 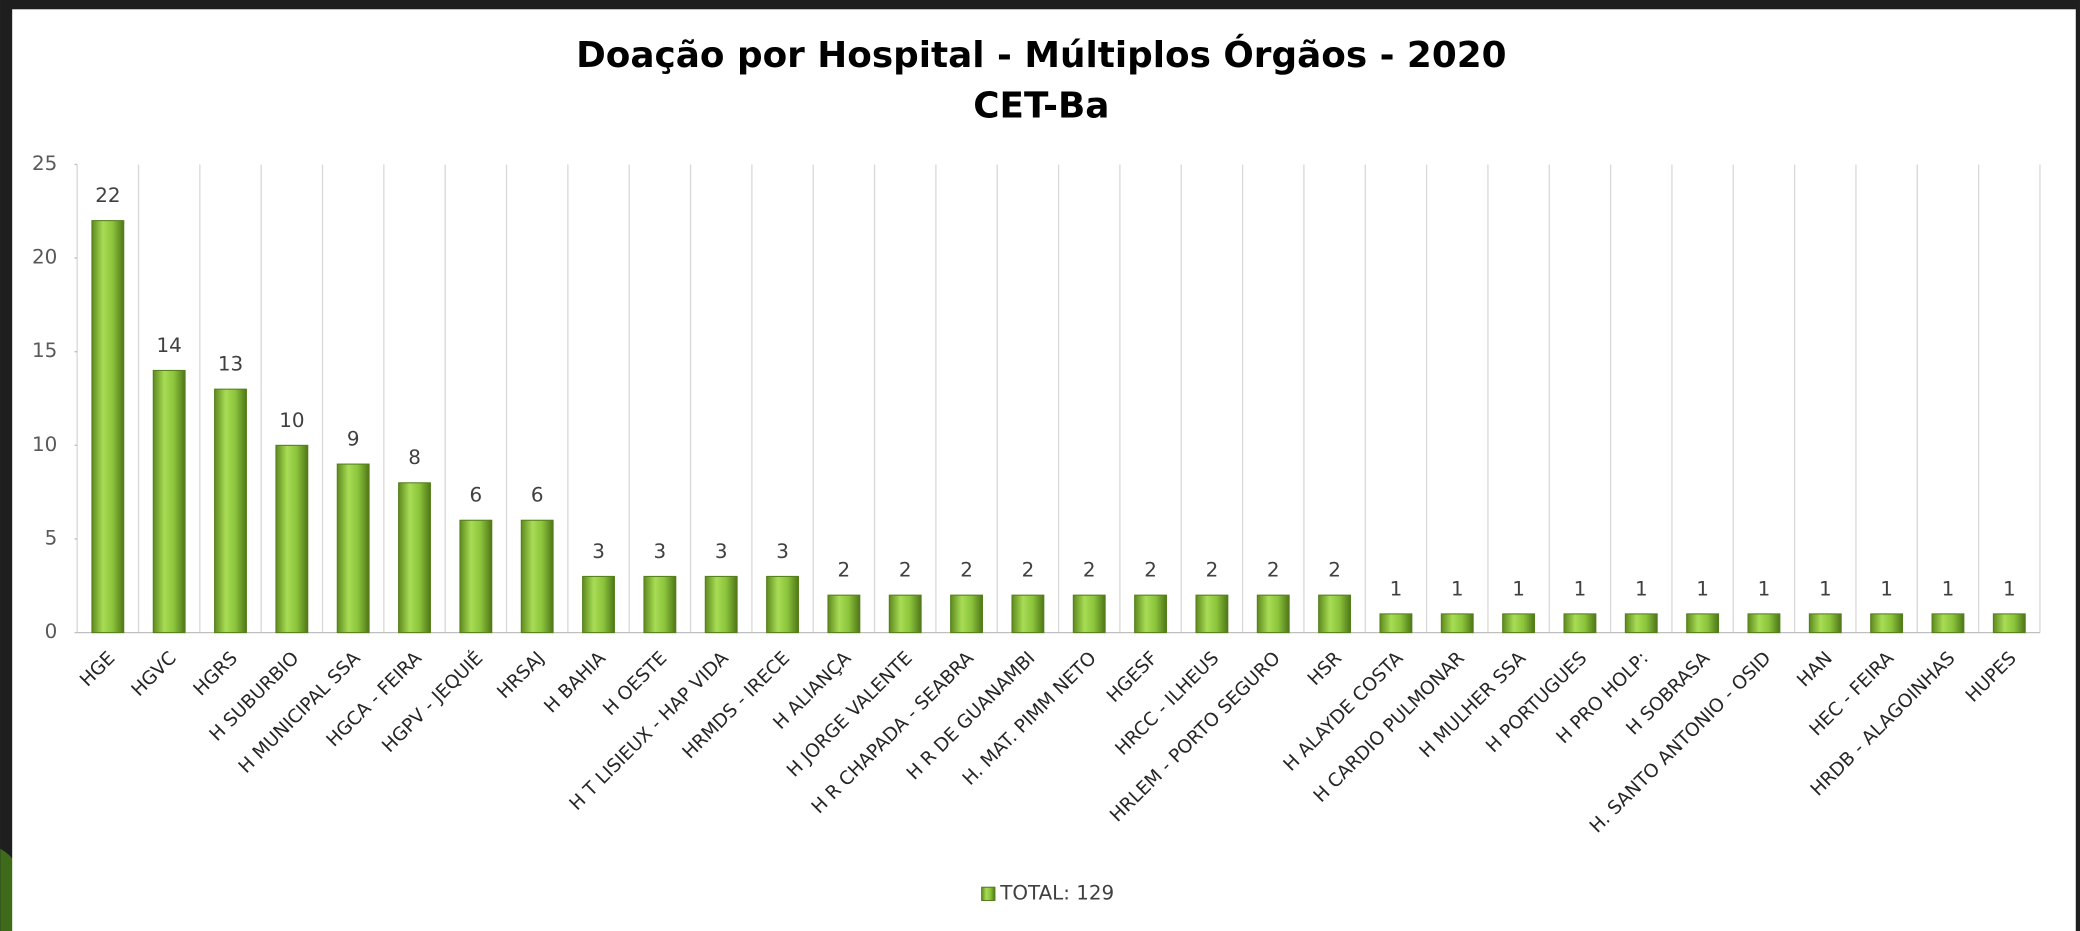 What do you see at coordinates (44, 444) in the screenshot?
I see `y-tick-label: 10` at bounding box center [44, 444].